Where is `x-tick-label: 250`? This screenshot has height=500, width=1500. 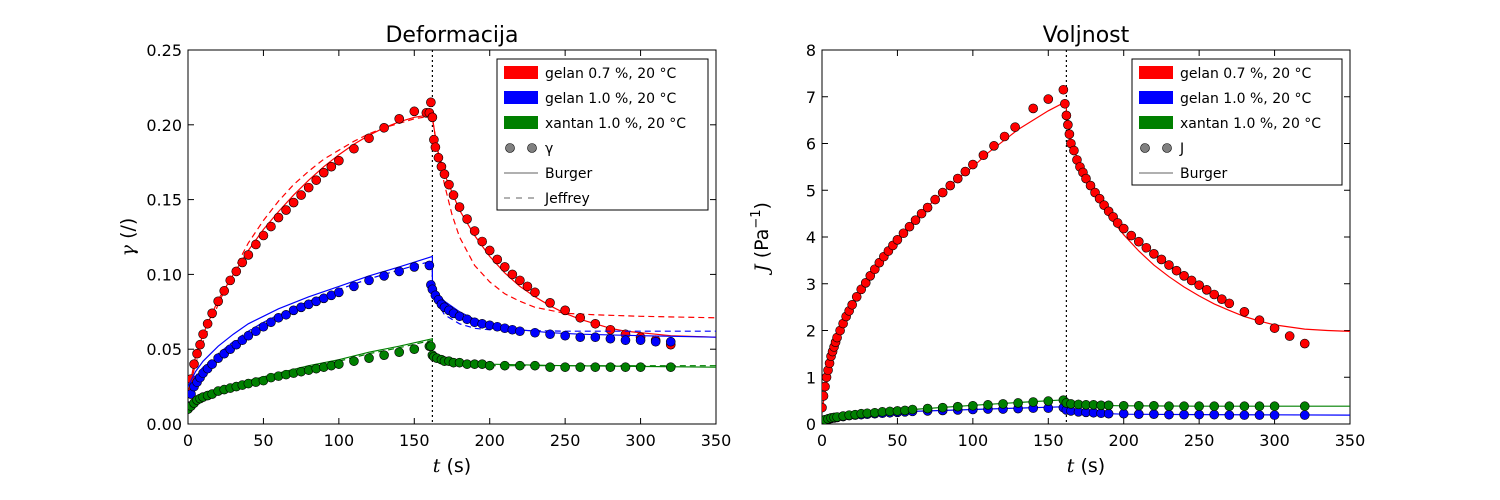 x-tick-label: 250 is located at coordinates (565, 440).